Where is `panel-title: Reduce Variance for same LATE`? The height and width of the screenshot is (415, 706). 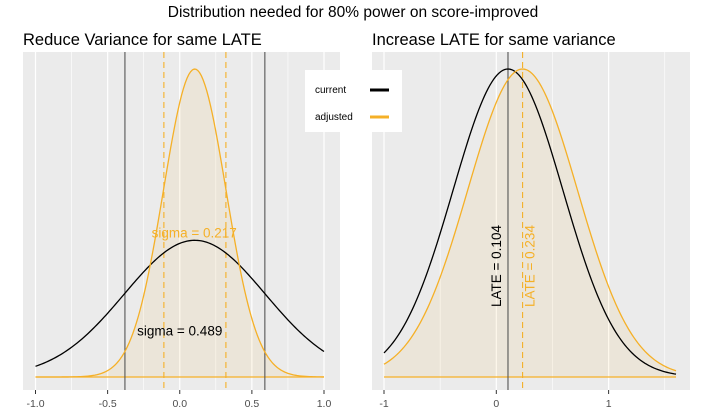 panel-title: Reduce Variance for same LATE is located at coordinates (142, 40).